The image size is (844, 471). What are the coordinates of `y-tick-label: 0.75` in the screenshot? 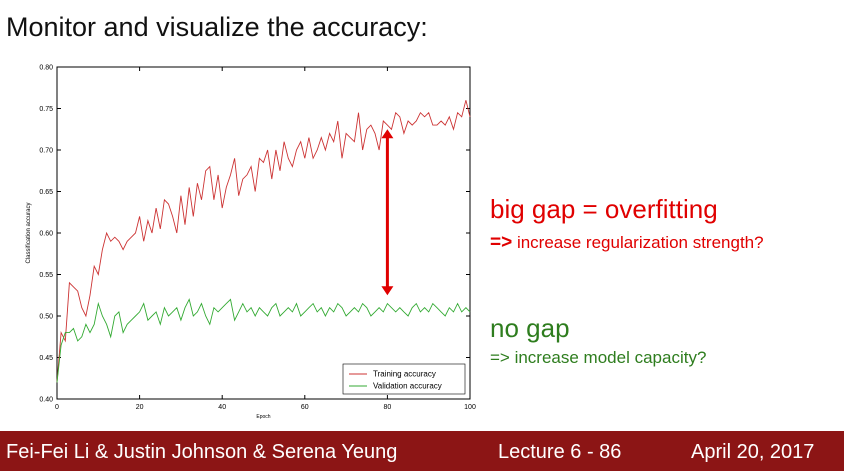 It's located at (46, 109).